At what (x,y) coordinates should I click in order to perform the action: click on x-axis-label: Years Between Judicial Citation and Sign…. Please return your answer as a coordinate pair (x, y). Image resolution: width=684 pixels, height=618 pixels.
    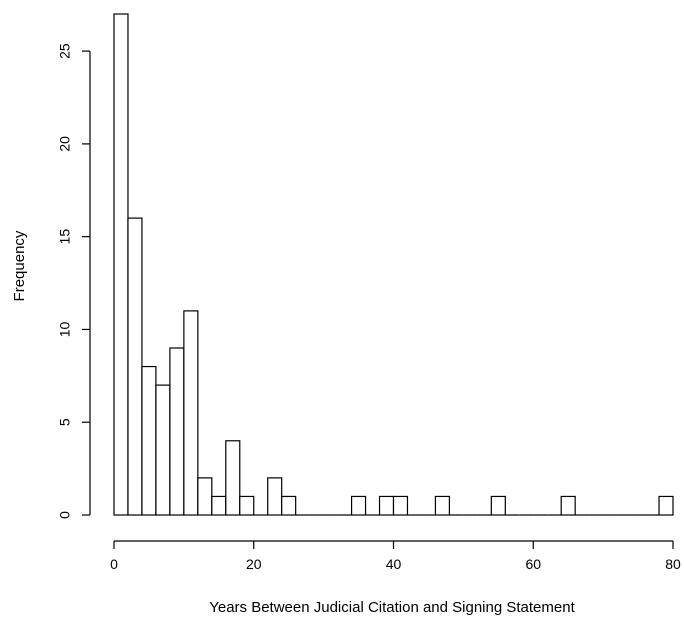
    Looking at the image, I should click on (392, 607).